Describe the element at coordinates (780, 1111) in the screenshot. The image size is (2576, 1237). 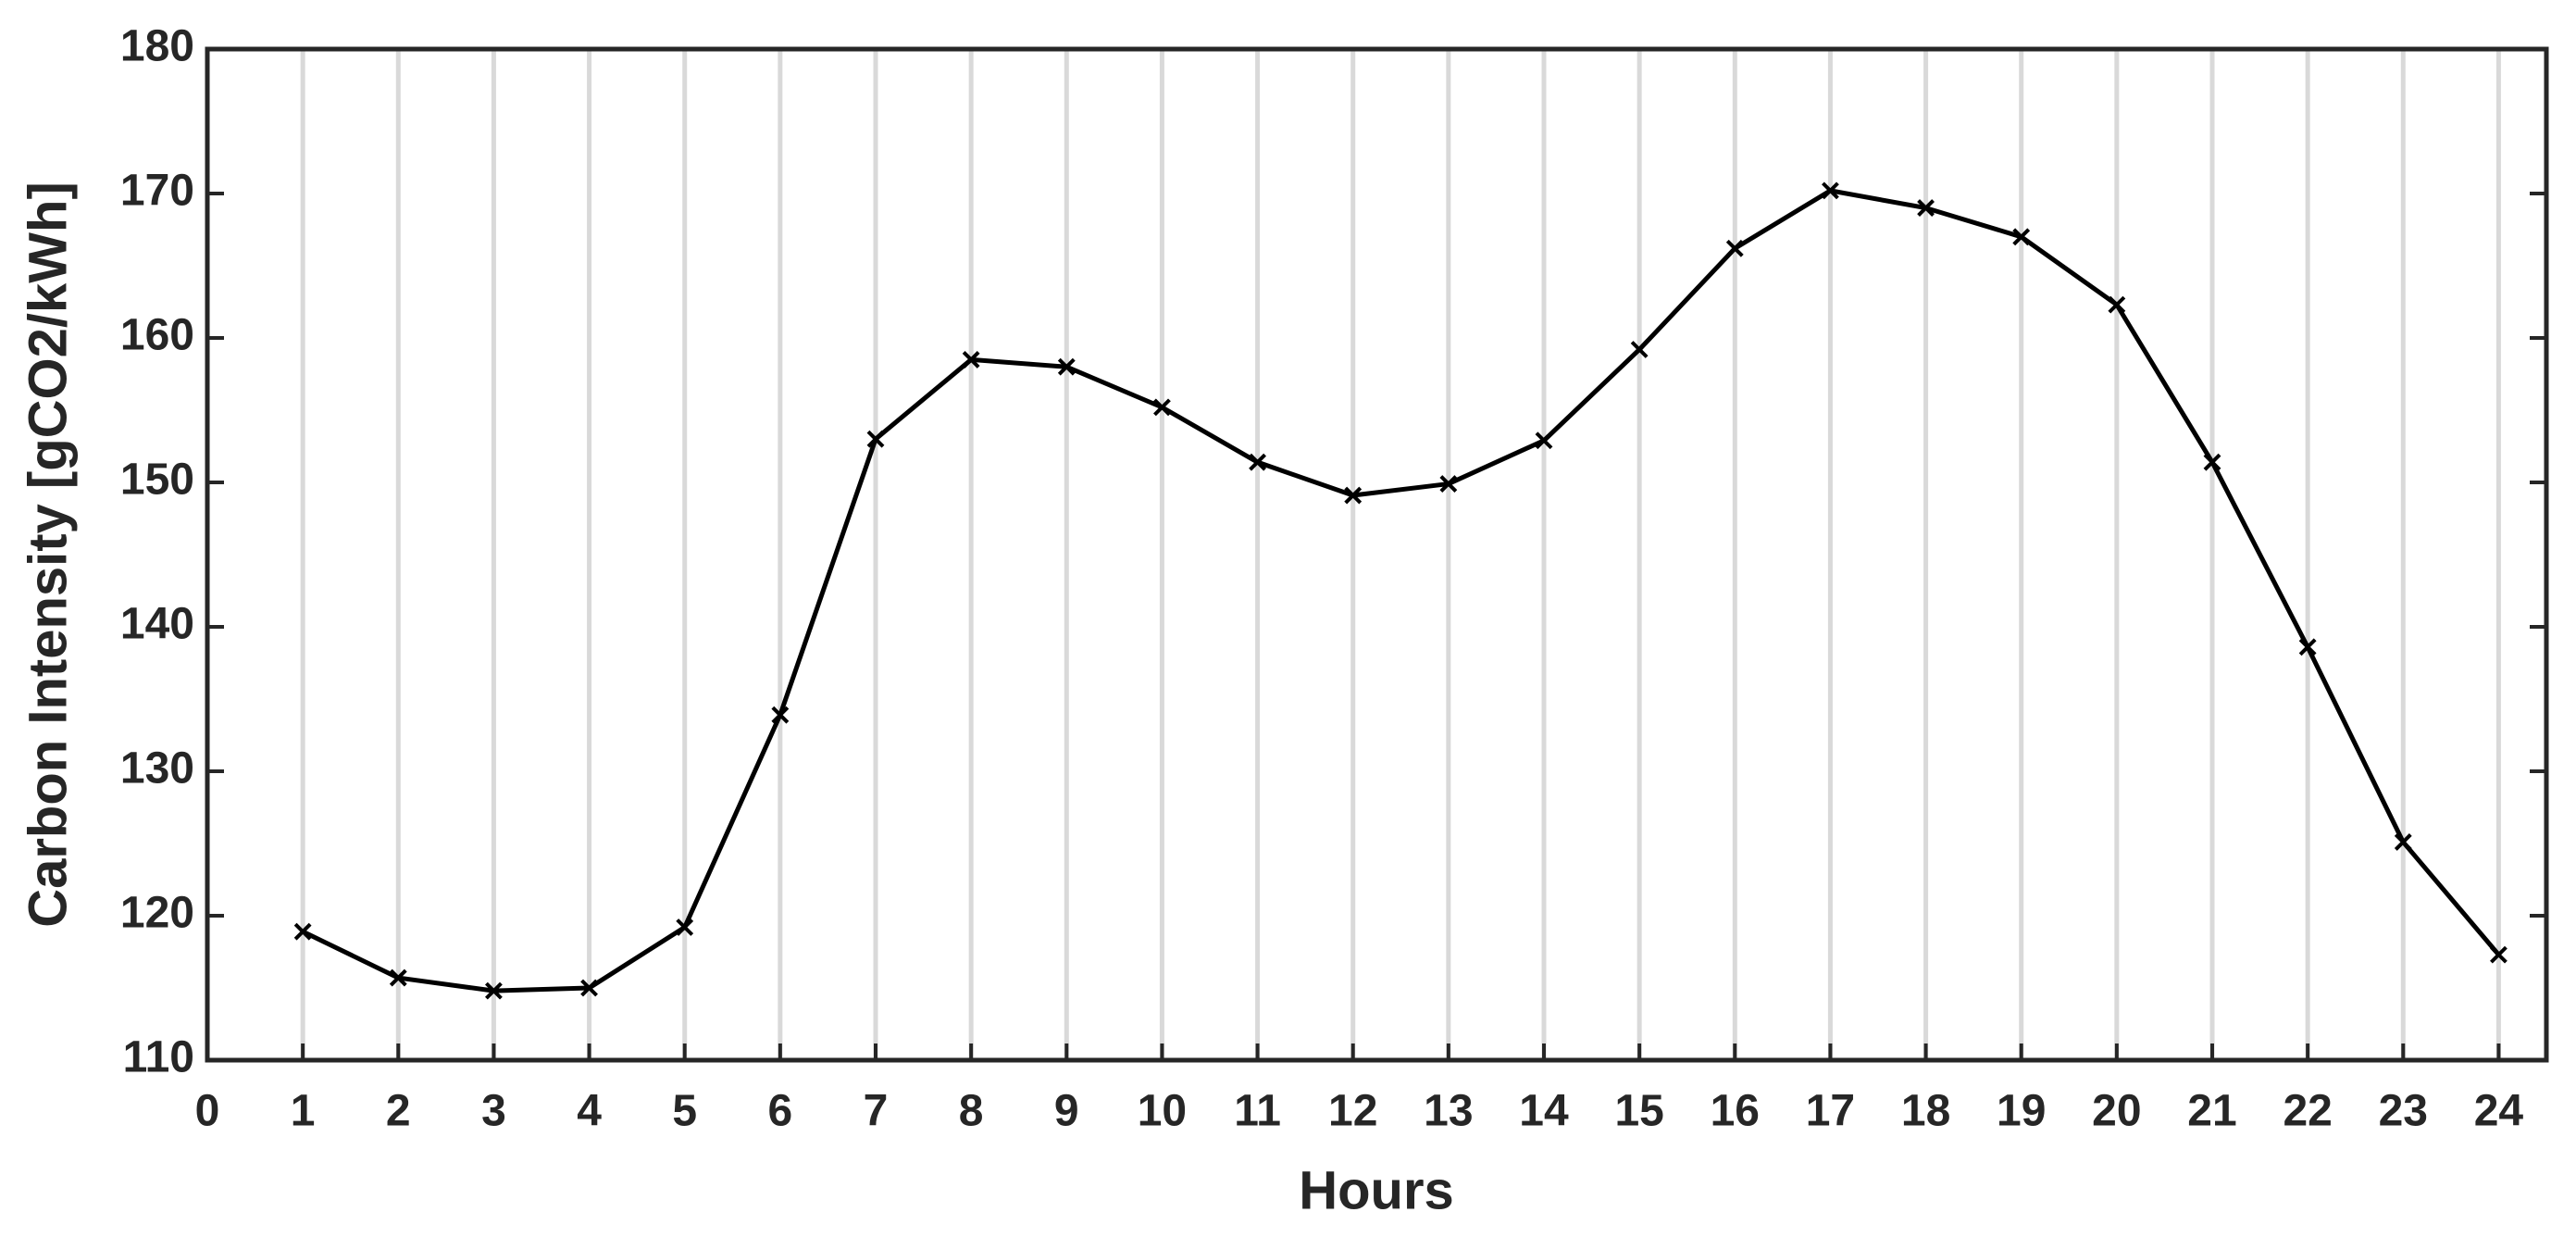
I see `x-tick-label: 6` at that location.